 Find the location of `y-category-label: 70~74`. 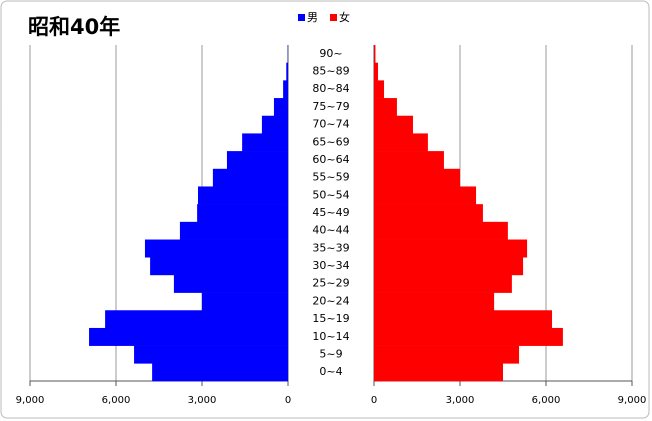

y-category-label: 70~74 is located at coordinates (330, 124).